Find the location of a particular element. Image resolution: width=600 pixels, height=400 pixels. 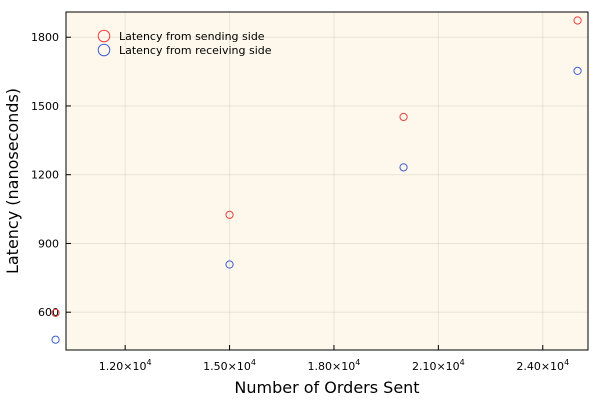

y-tick-label: 600 is located at coordinates (48, 312).